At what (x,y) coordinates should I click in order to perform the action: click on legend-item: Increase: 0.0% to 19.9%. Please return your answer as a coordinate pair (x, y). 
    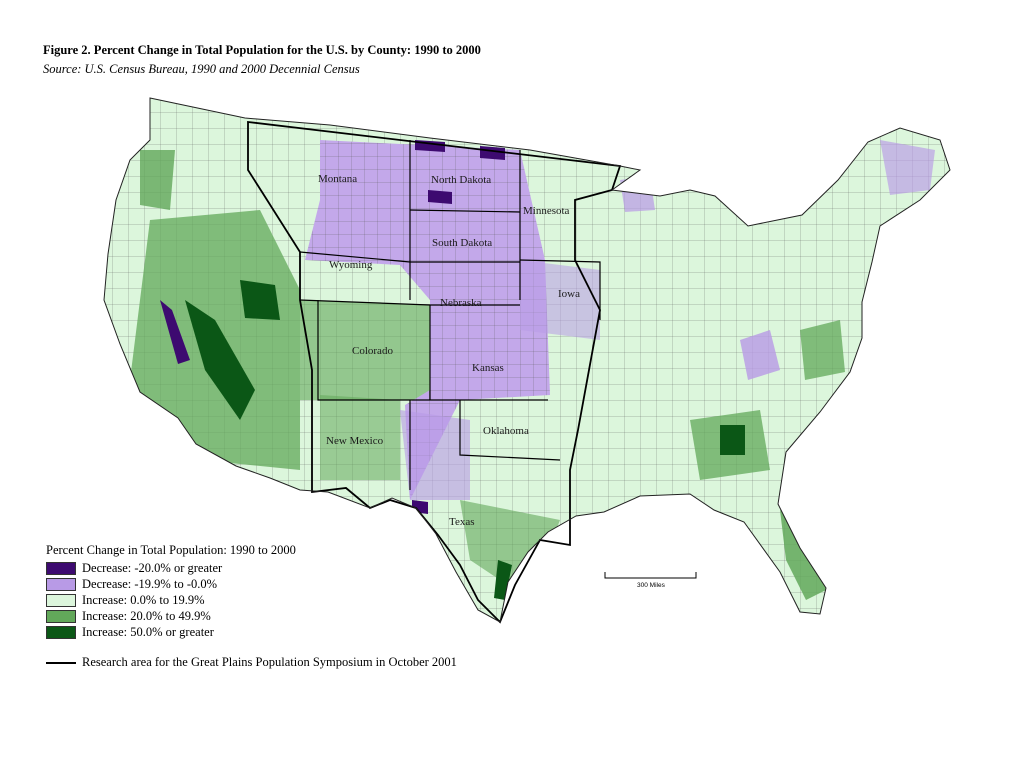
    Looking at the image, I should click on (171, 600).